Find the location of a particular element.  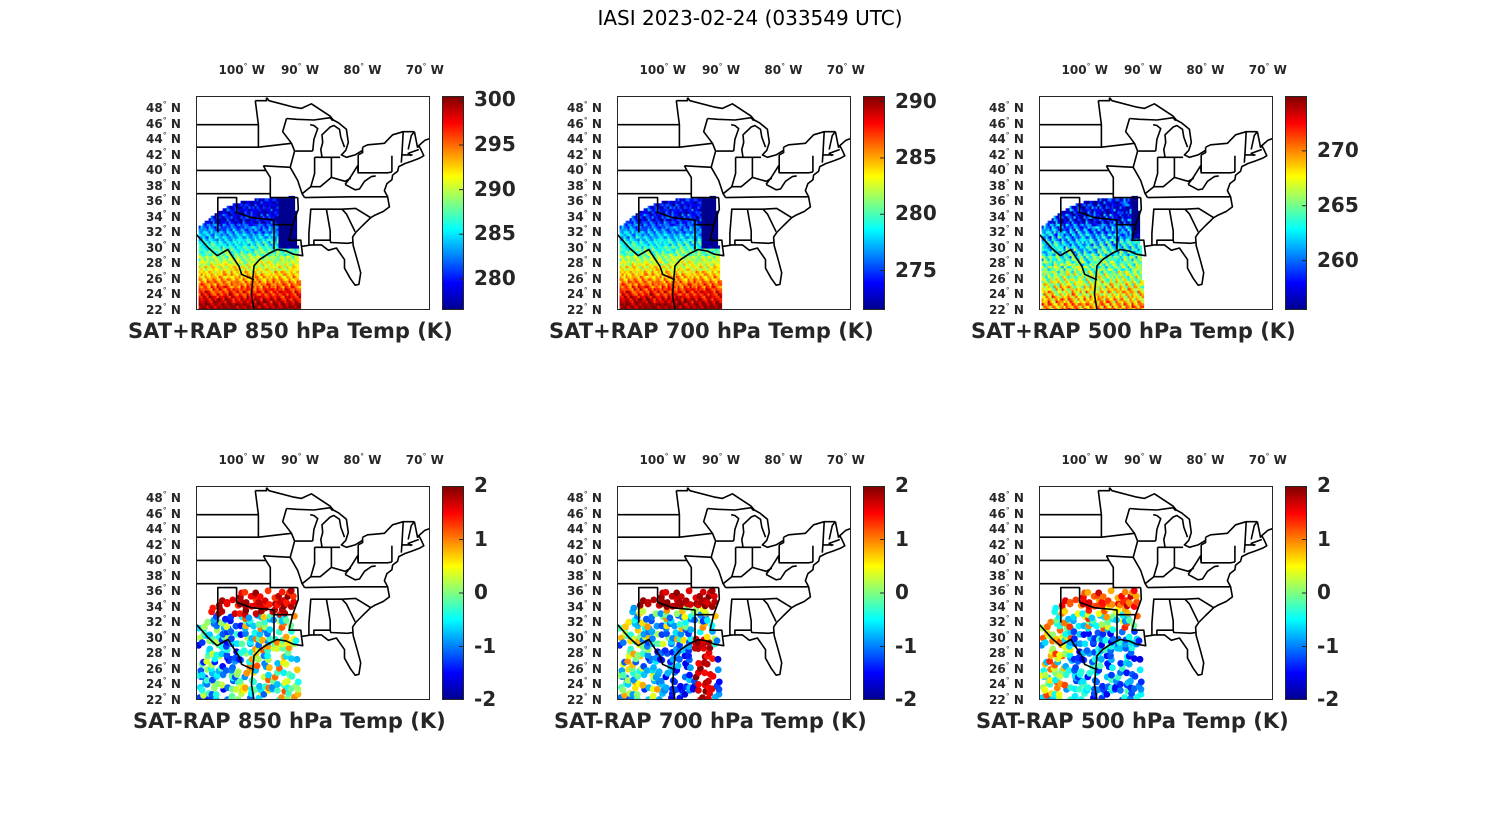

country-border is located at coordinates (225, 257).